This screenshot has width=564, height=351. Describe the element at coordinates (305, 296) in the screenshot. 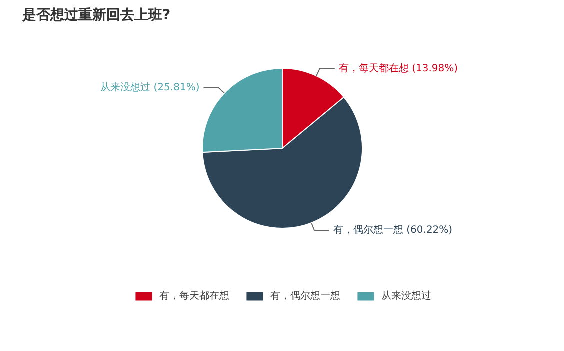

I see `legend-label: 有，偶尔想一想` at that location.